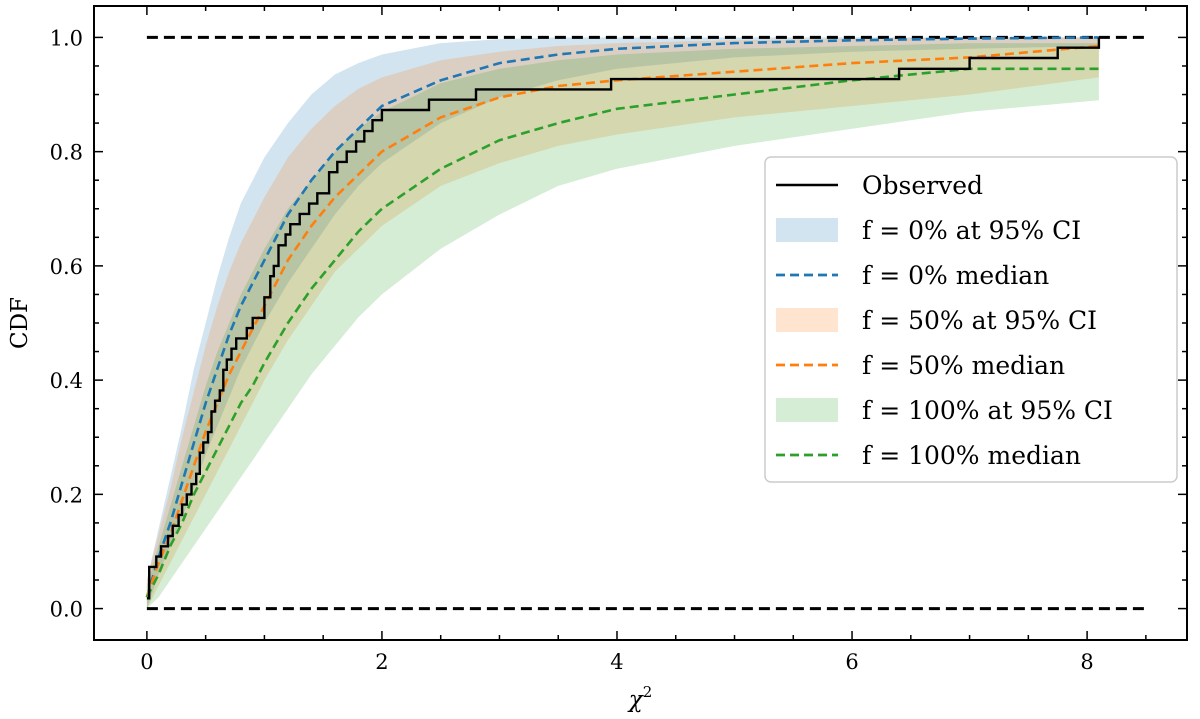 The height and width of the screenshot is (719, 1200). Describe the element at coordinates (20, 323) in the screenshot. I see `y-axis-label: CDF` at that location.